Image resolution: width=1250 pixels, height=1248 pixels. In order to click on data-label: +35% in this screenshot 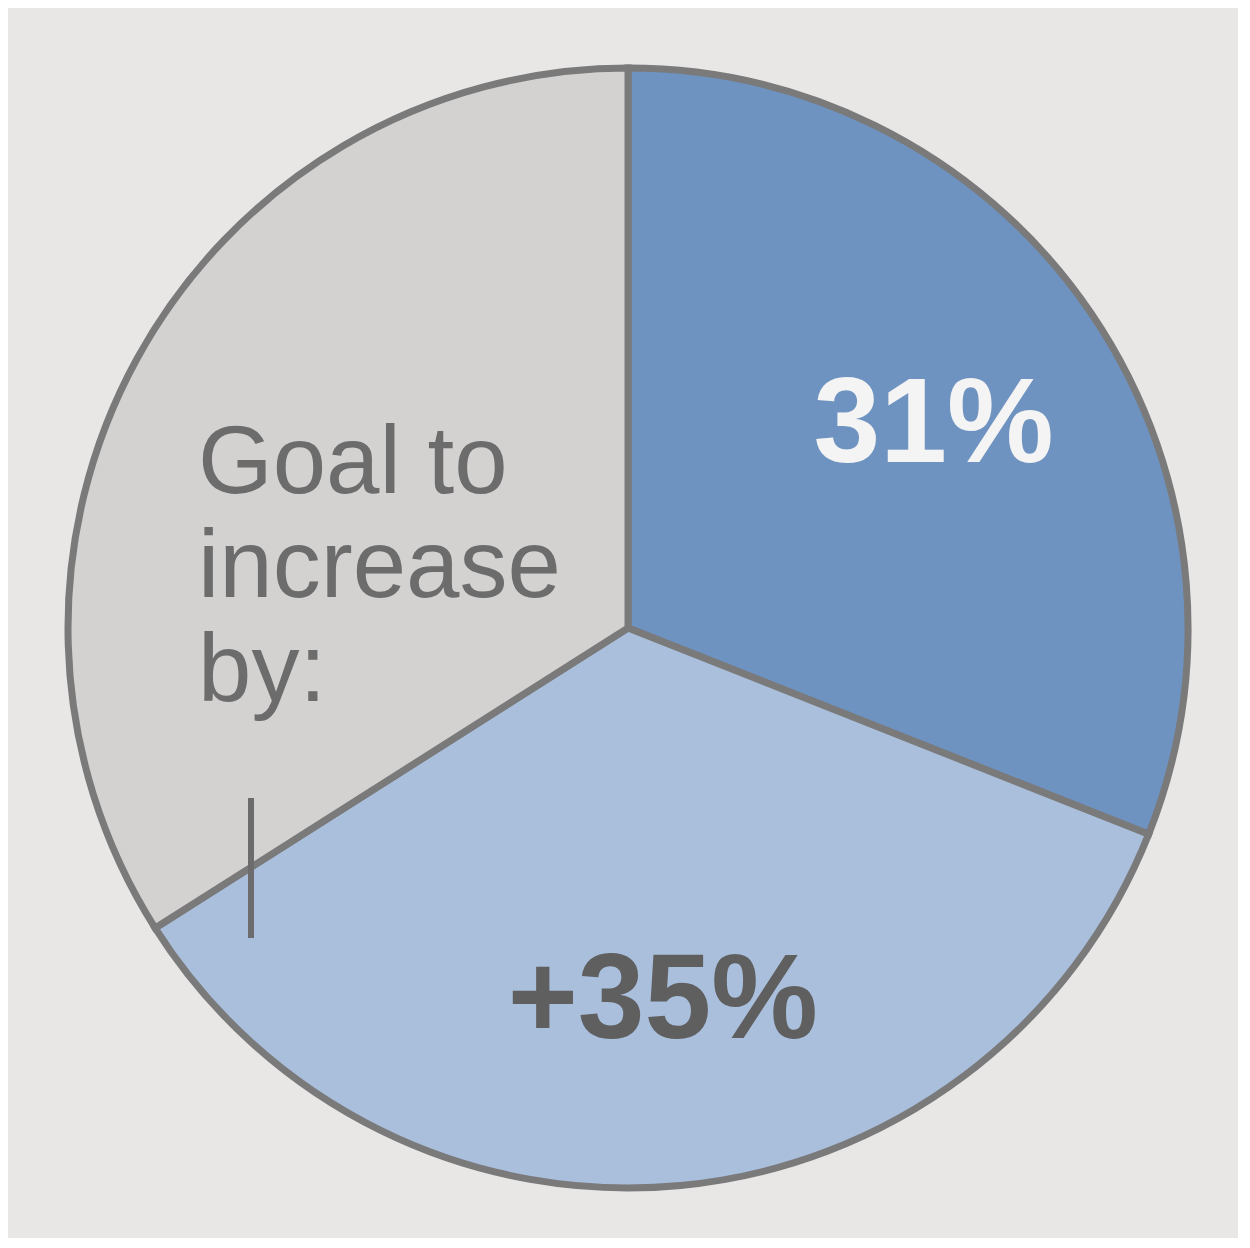, I will do `click(662, 995)`.